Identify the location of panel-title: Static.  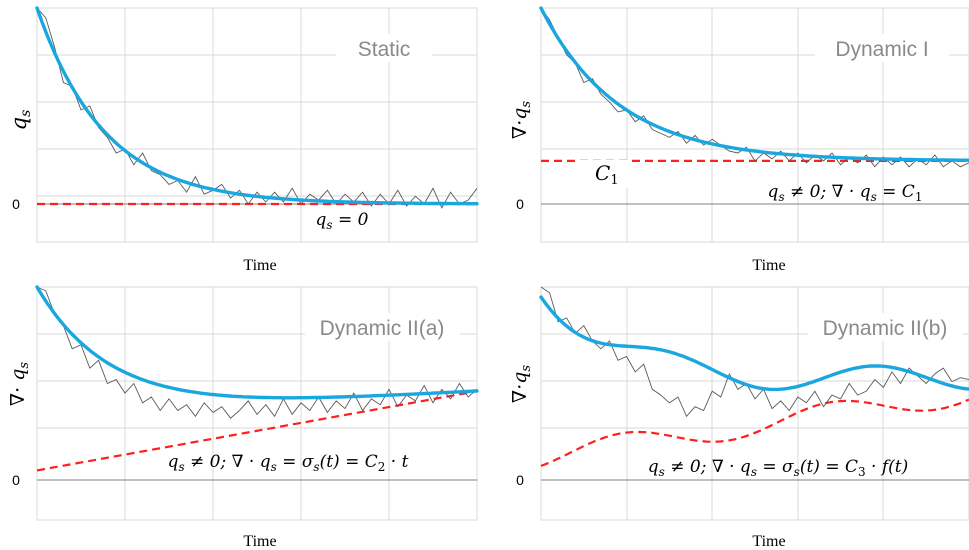
(384, 49).